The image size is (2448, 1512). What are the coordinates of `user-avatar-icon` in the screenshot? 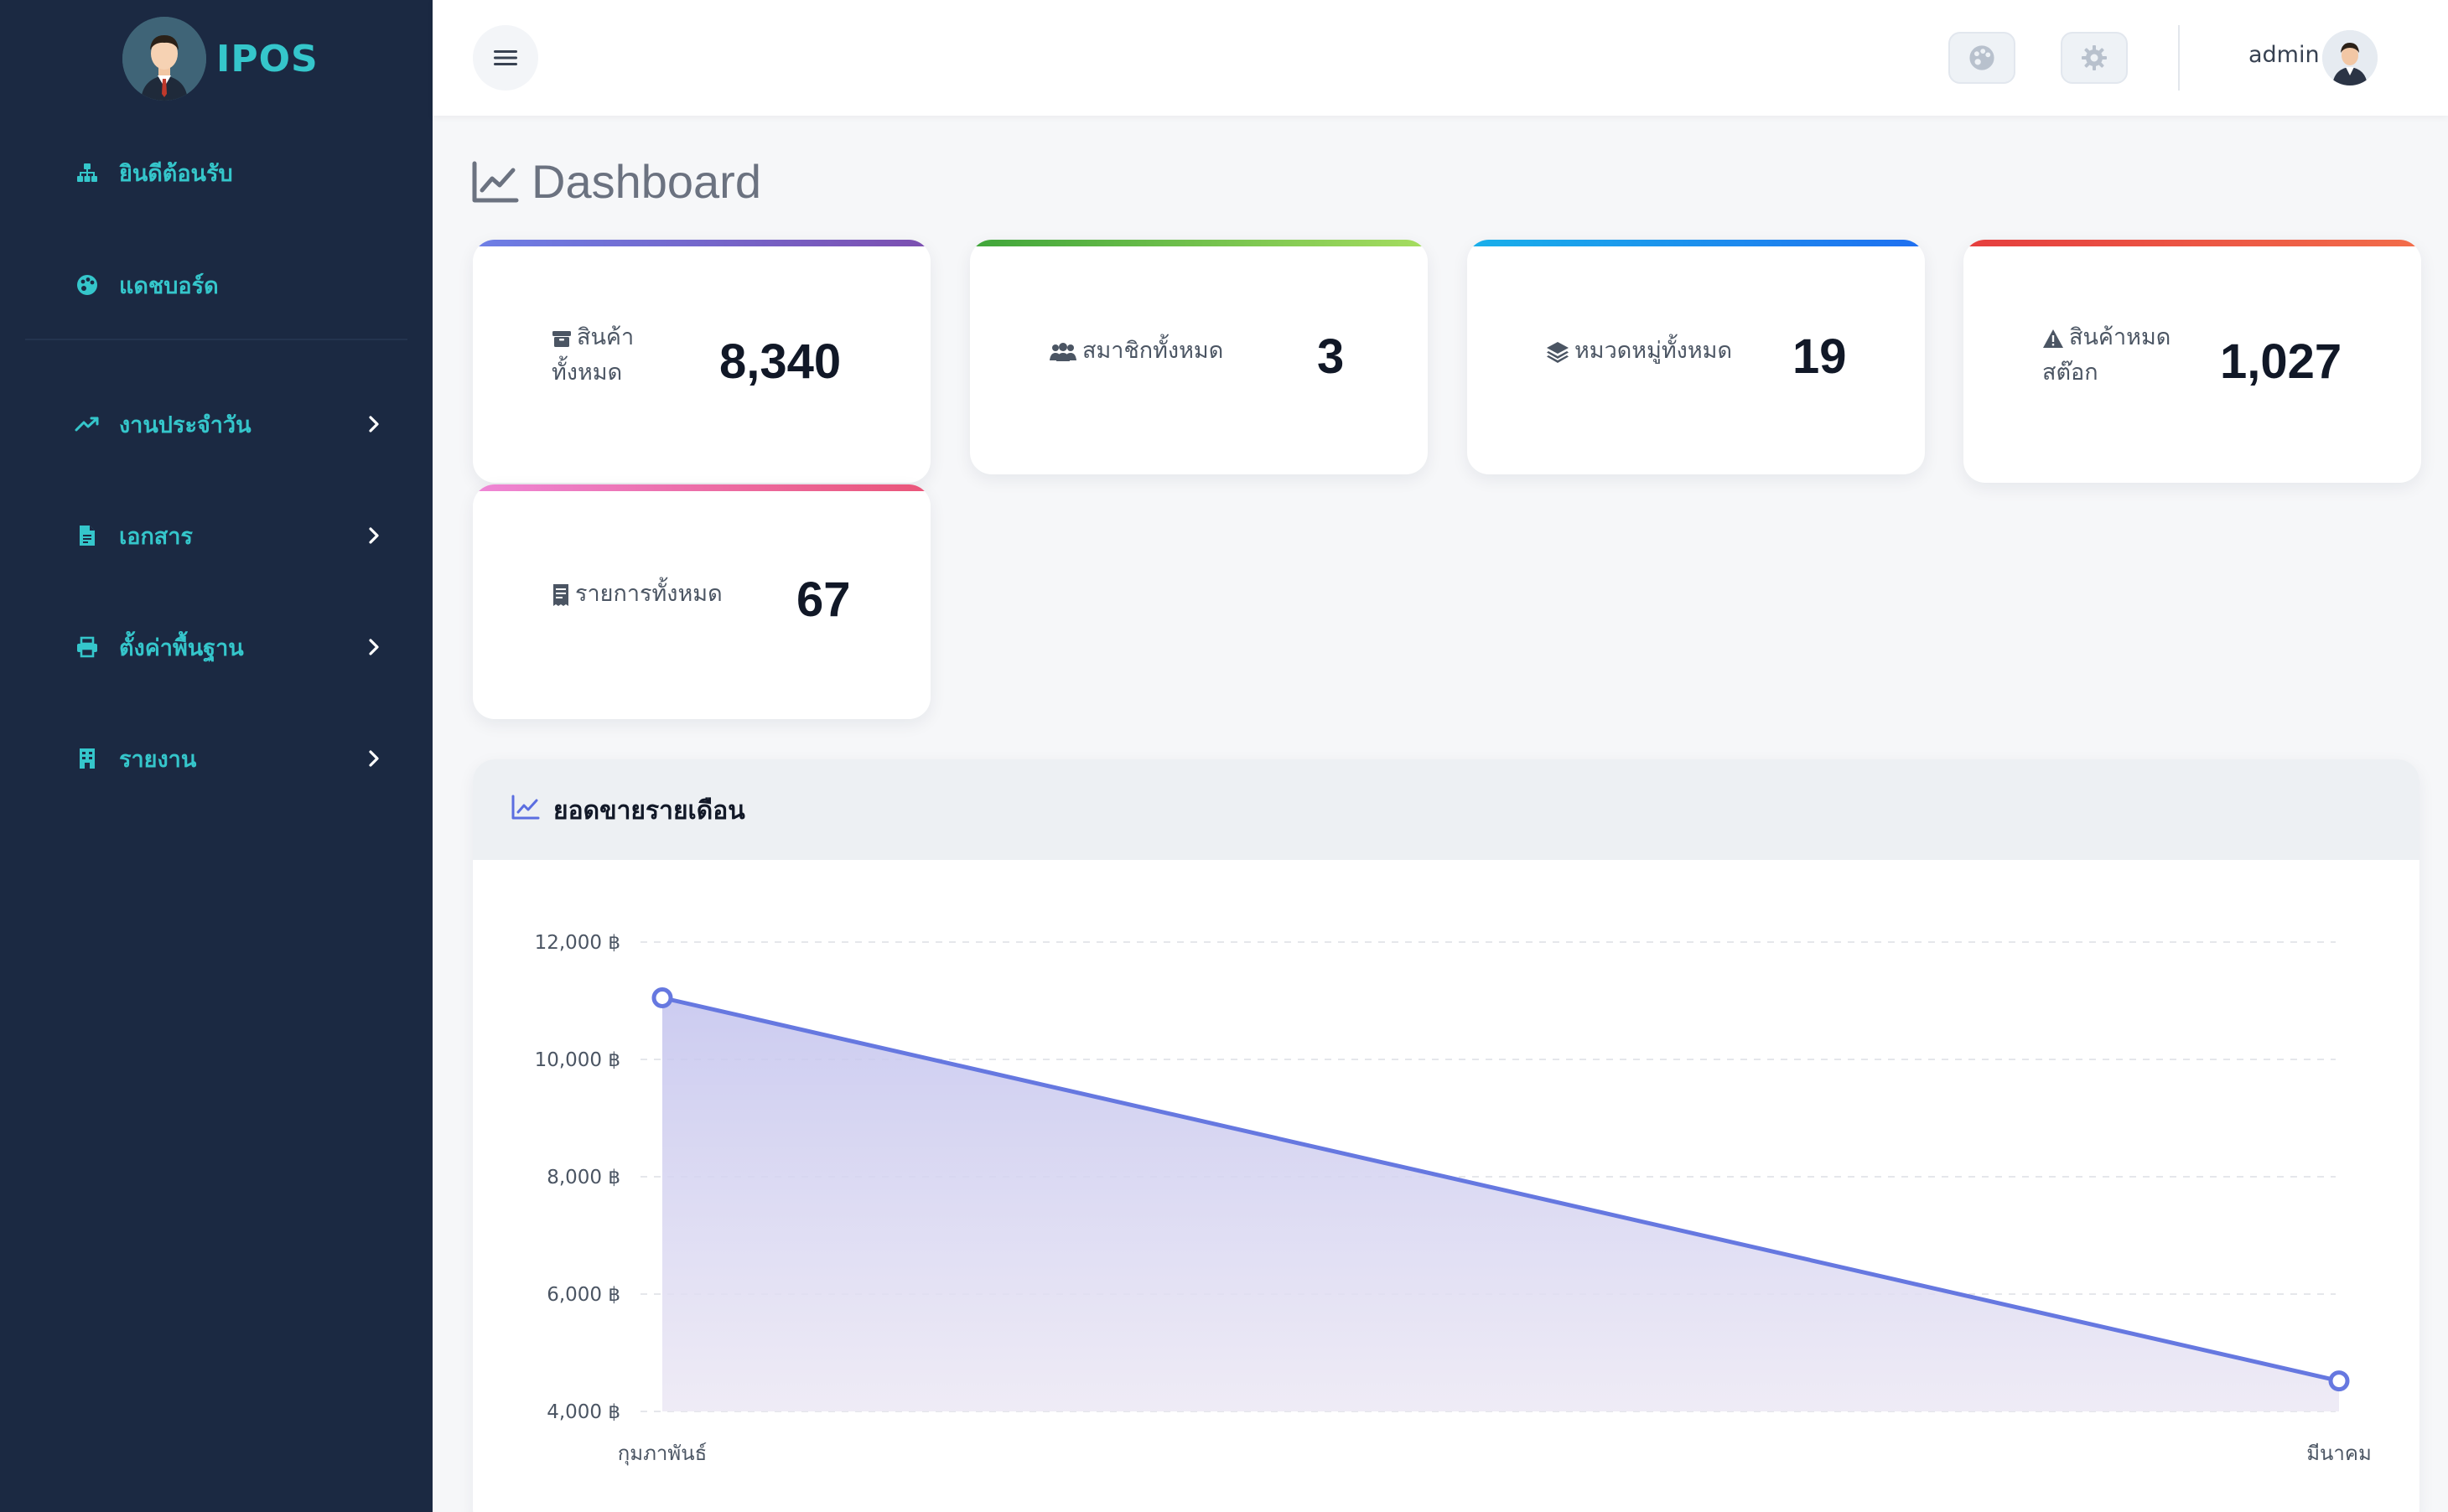 It's located at (2350, 57).